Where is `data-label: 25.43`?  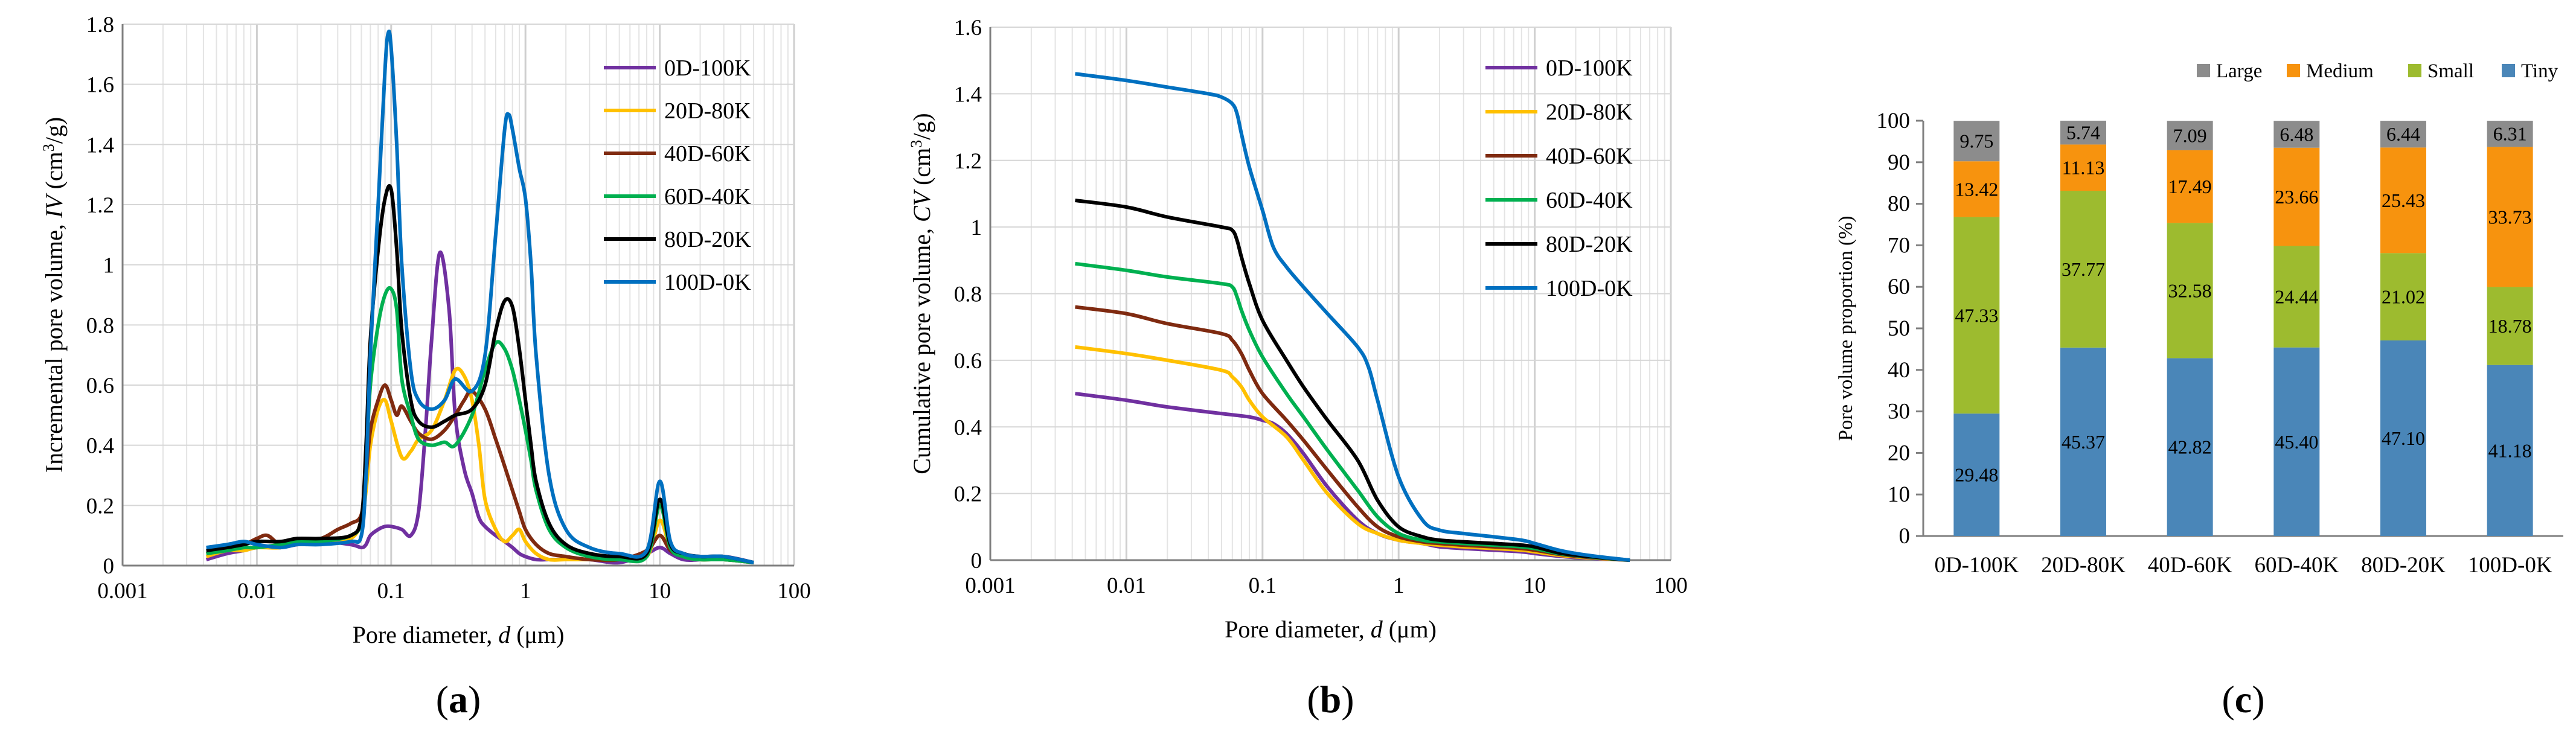 data-label: 25.43 is located at coordinates (2403, 200).